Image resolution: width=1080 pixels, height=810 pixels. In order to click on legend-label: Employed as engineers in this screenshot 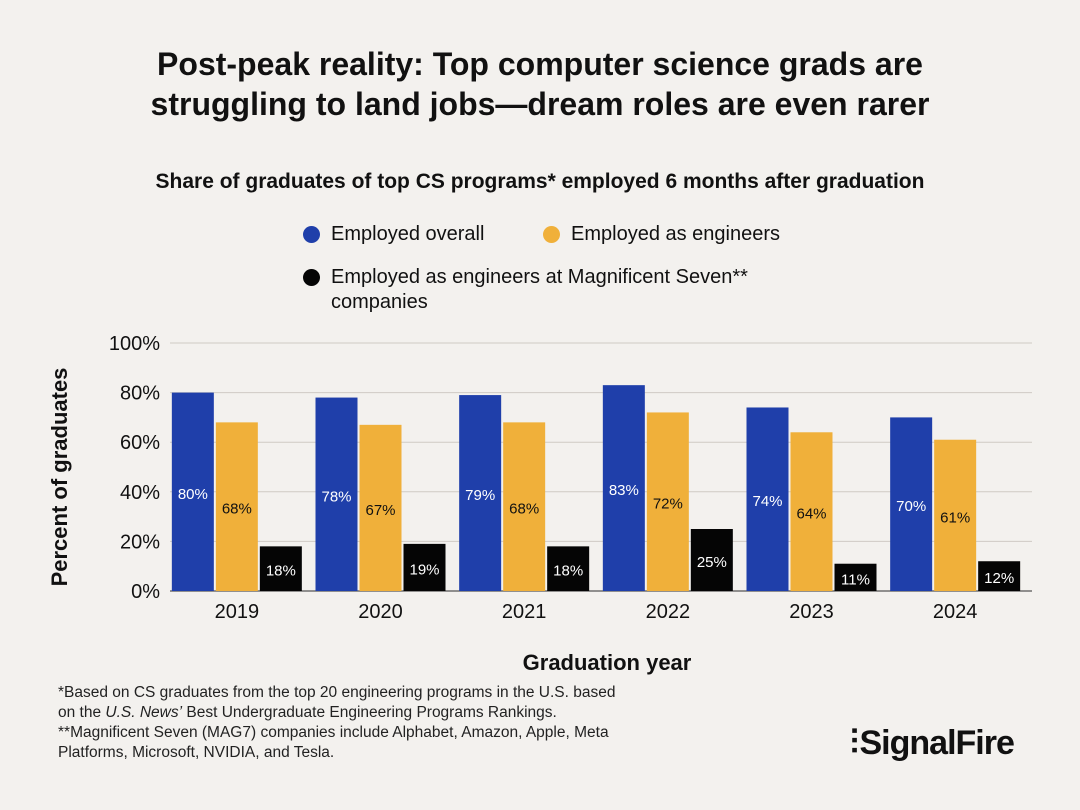, I will do `click(676, 234)`.